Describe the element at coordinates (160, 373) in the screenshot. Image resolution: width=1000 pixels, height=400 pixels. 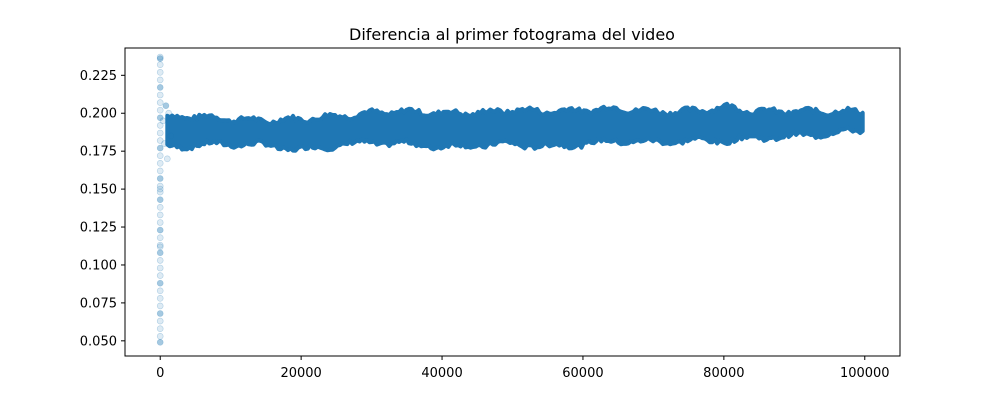
I see `x-tick-label: 0` at that location.